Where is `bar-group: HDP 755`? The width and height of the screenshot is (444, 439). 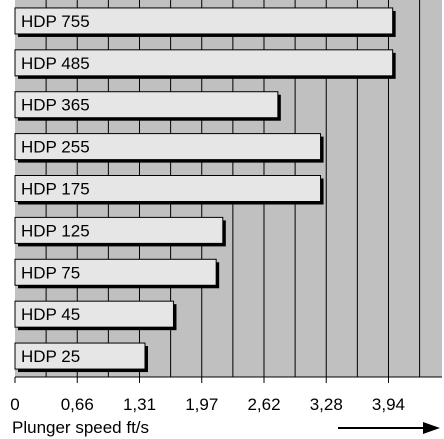 bar-group: HDP 755 is located at coordinates (205, 22).